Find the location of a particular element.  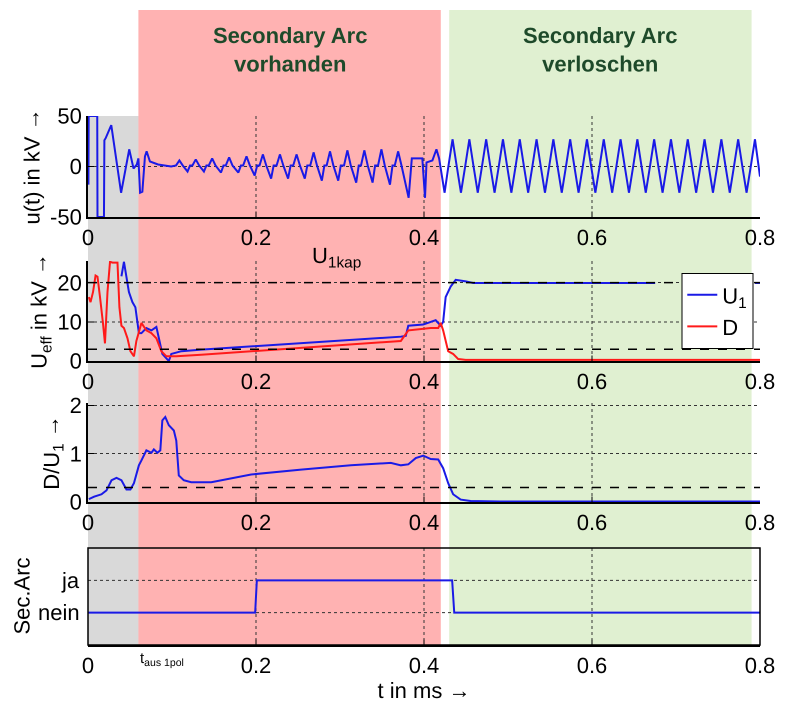

text: t$_{aus 1pol}$ is located at coordinates (162, 660).